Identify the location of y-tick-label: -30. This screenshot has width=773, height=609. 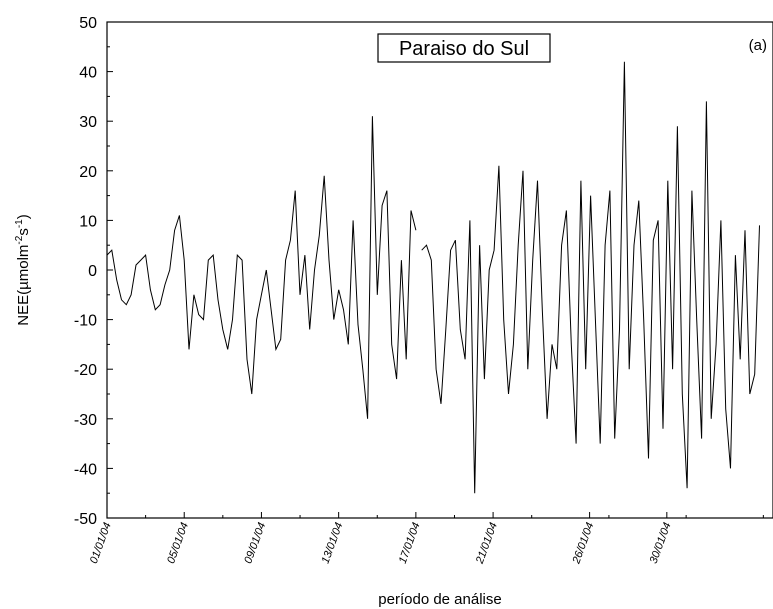
(85, 420).